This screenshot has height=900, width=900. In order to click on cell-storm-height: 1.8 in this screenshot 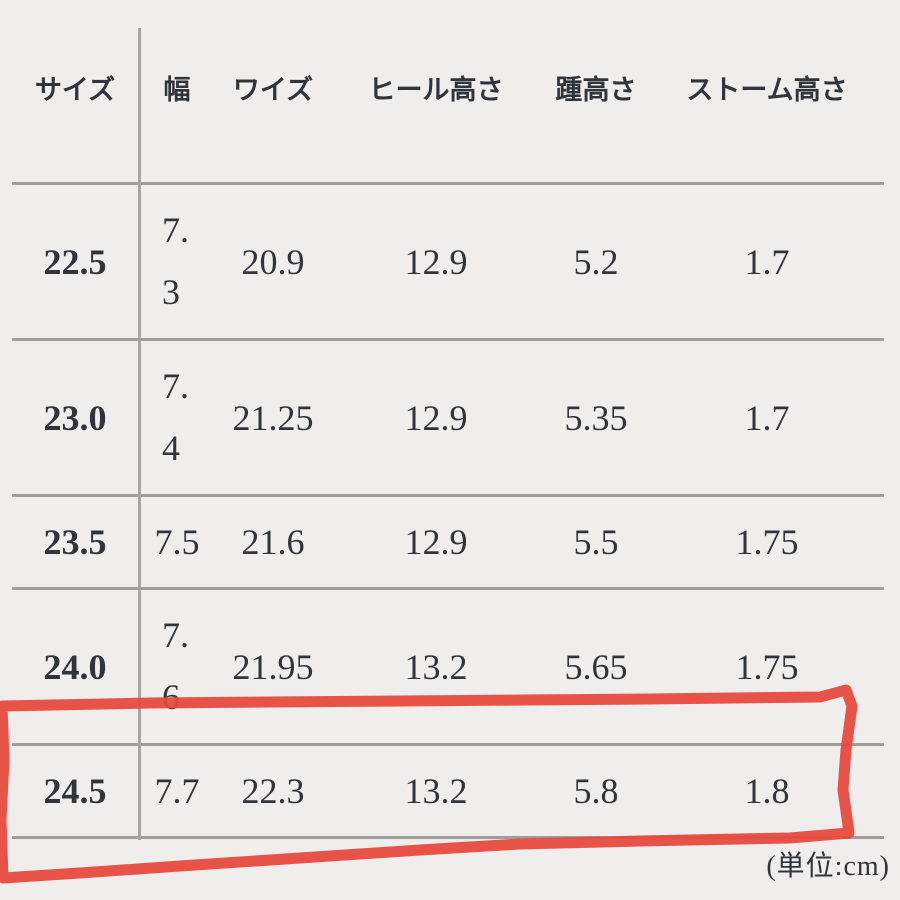, I will do `click(767, 791)`.